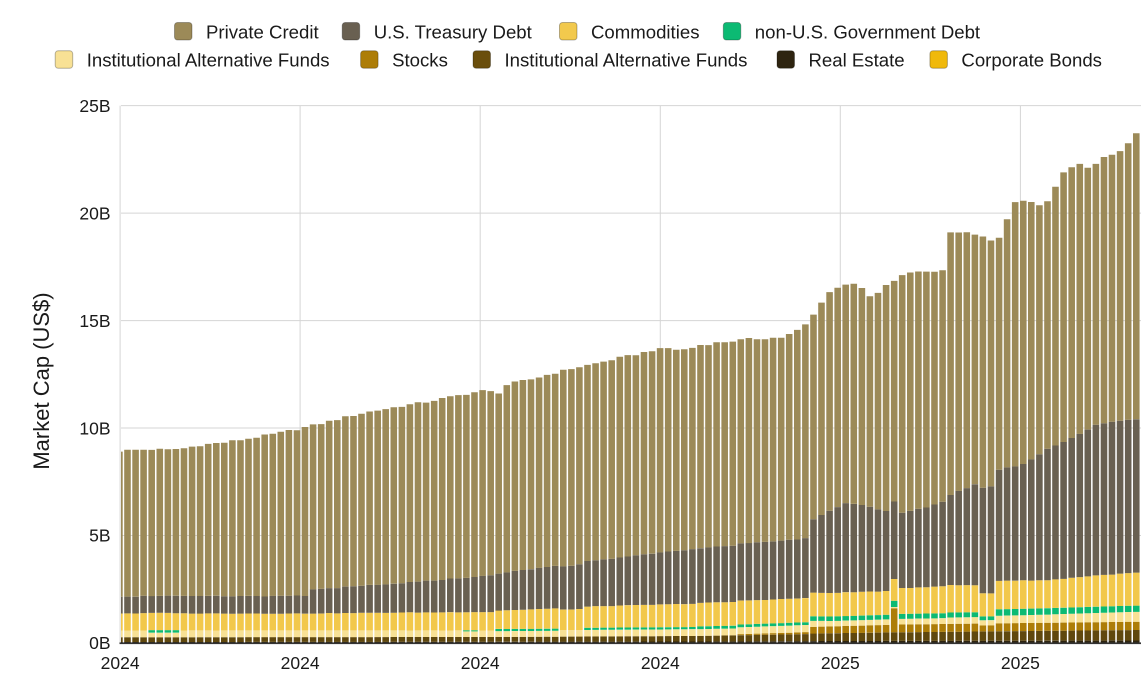 The height and width of the screenshot is (680, 1141). Describe the element at coordinates (99, 643) in the screenshot. I see `svg-text: 0B` at that location.